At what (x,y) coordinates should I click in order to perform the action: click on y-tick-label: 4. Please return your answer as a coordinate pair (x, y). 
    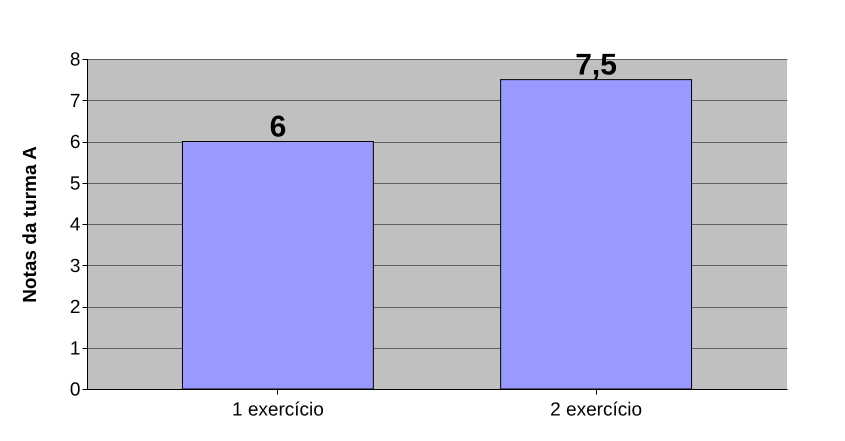
    Looking at the image, I should click on (75, 225).